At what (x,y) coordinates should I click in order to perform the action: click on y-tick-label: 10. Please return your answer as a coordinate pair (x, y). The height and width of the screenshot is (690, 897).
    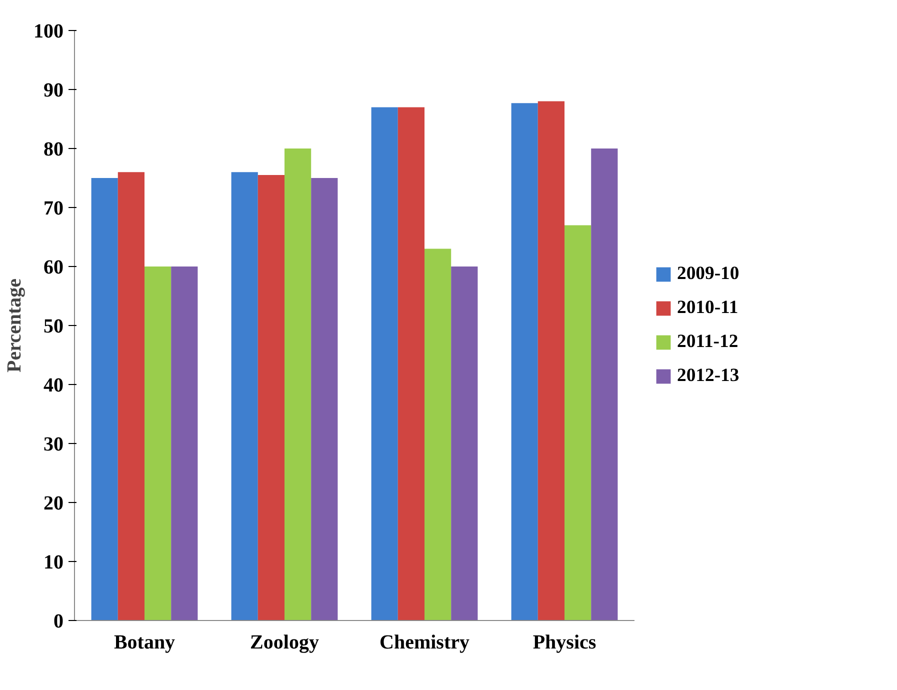
    Looking at the image, I should click on (54, 563).